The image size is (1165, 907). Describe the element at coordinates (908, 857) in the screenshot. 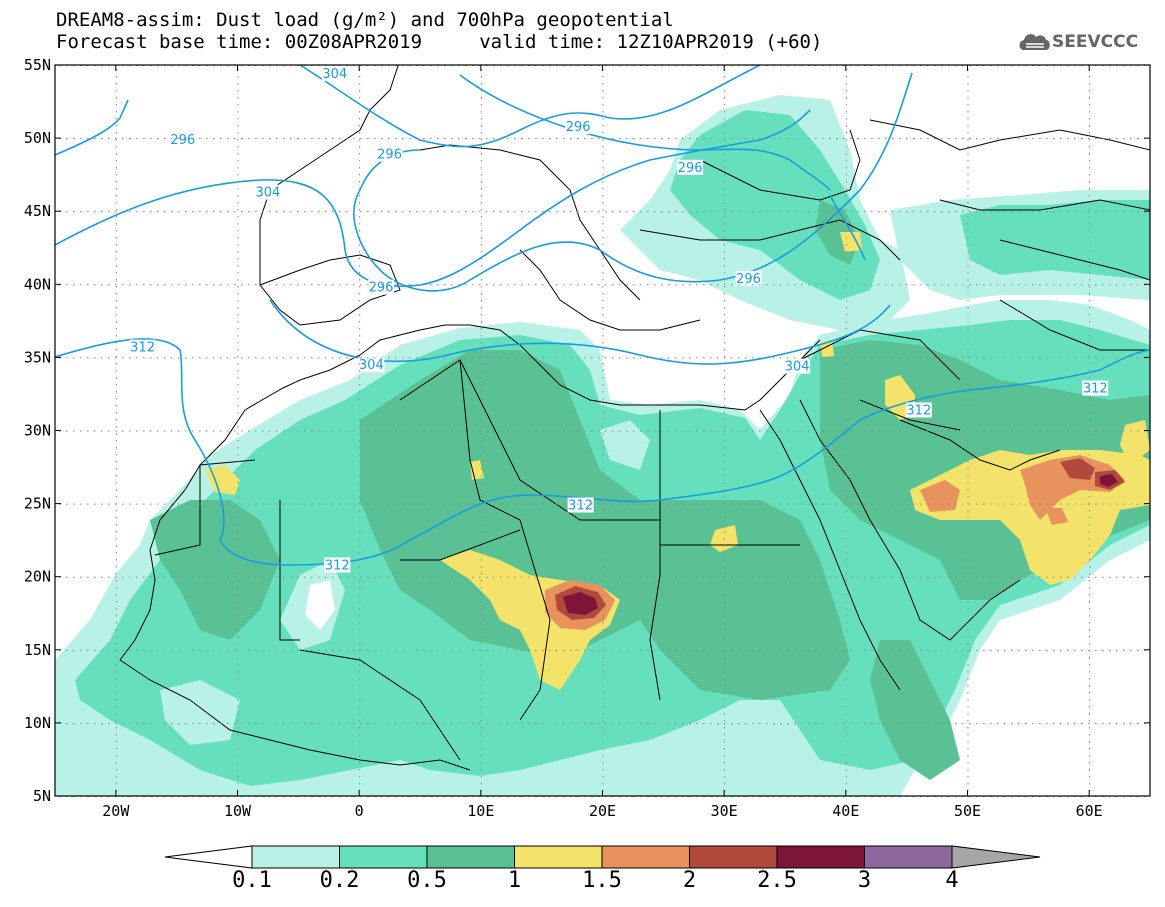

I see `colorbar-swatch` at that location.